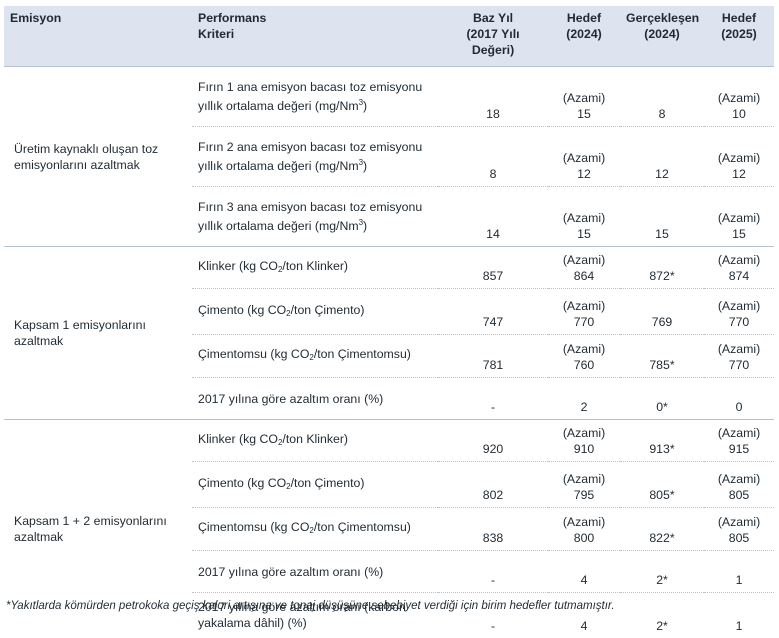 The image size is (779, 638). I want to click on base-year-value: 8, so click(493, 156).